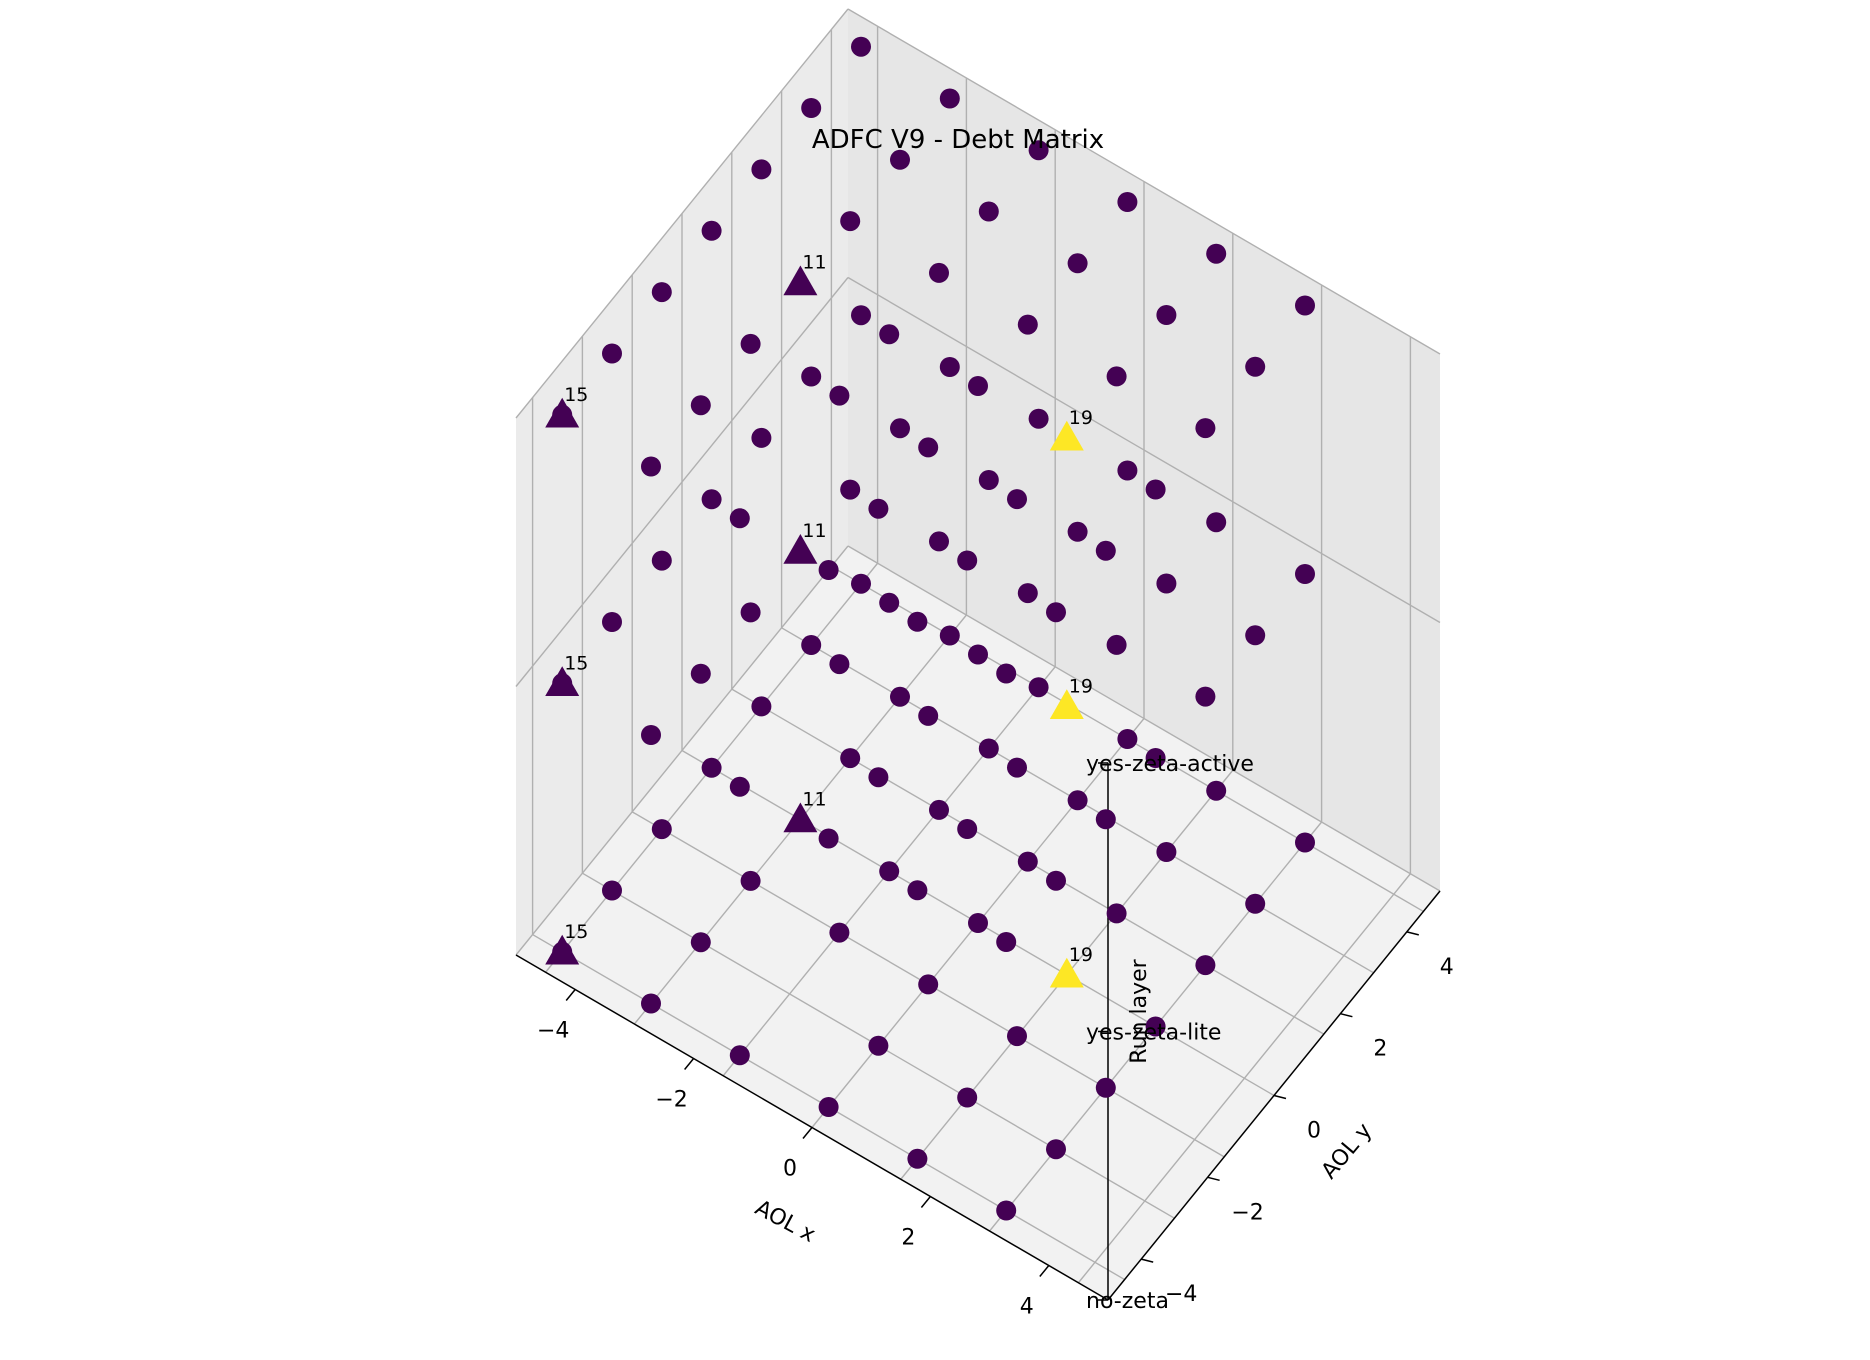 This screenshot has width=1870, height=1360. Describe the element at coordinates (1181, 1294) in the screenshot. I see `y-tick-label: −4` at that location.